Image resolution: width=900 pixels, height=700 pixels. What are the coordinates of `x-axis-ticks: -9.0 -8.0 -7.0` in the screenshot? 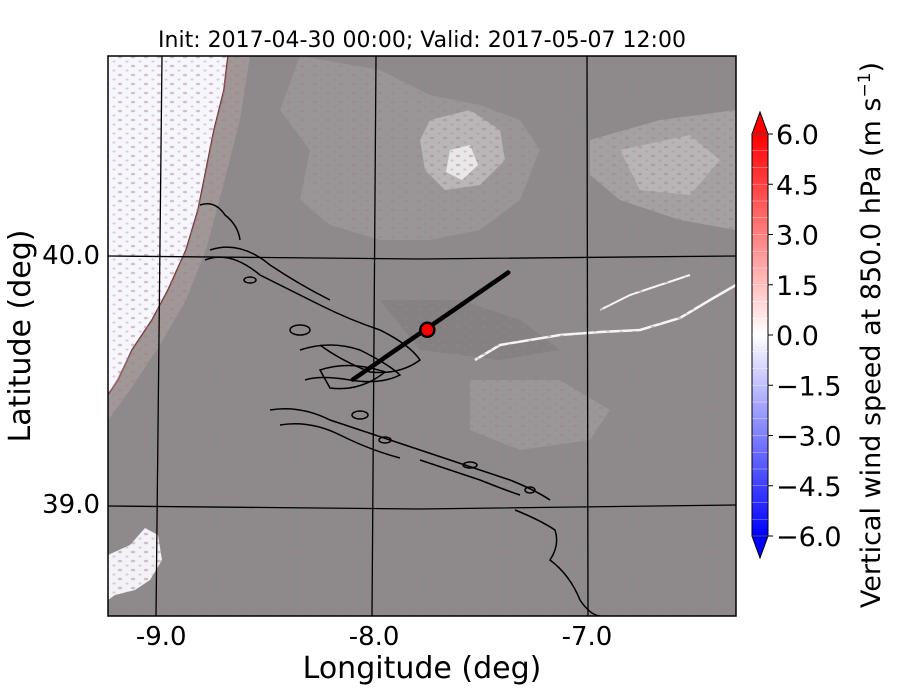 It's located at (374, 637).